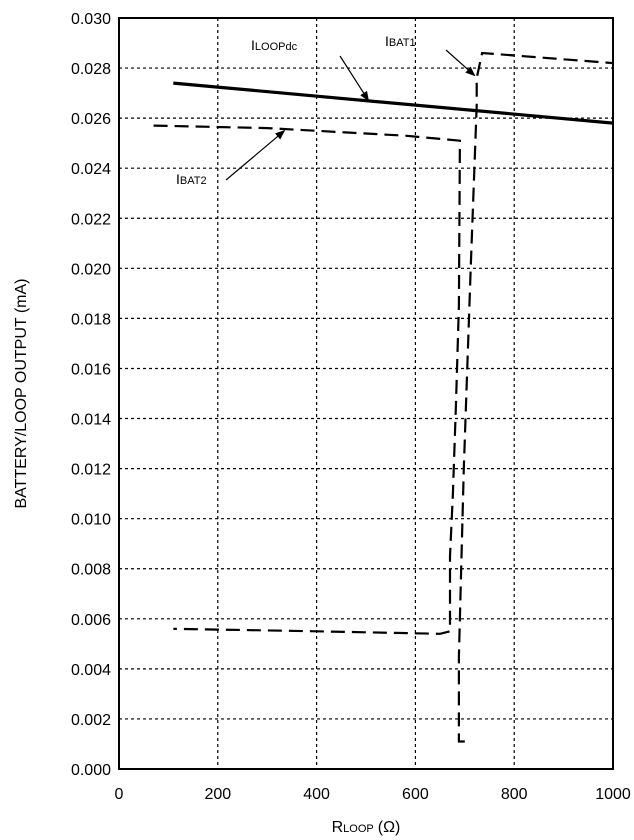 Image resolution: width=634 pixels, height=840 pixels. Describe the element at coordinates (91, 770) in the screenshot. I see `y-tick-label: 0.000` at that location.